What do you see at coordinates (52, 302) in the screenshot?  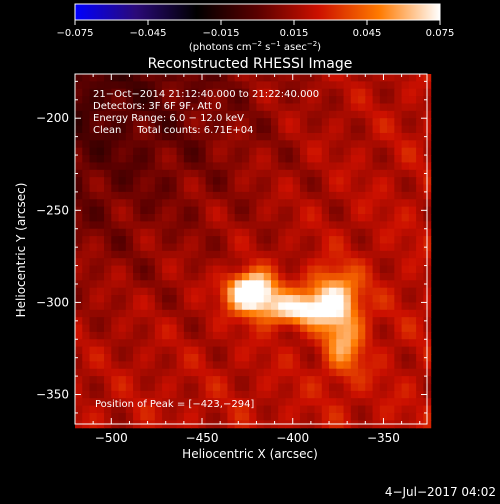 I see `y-tick-label: −300` at bounding box center [52, 302].